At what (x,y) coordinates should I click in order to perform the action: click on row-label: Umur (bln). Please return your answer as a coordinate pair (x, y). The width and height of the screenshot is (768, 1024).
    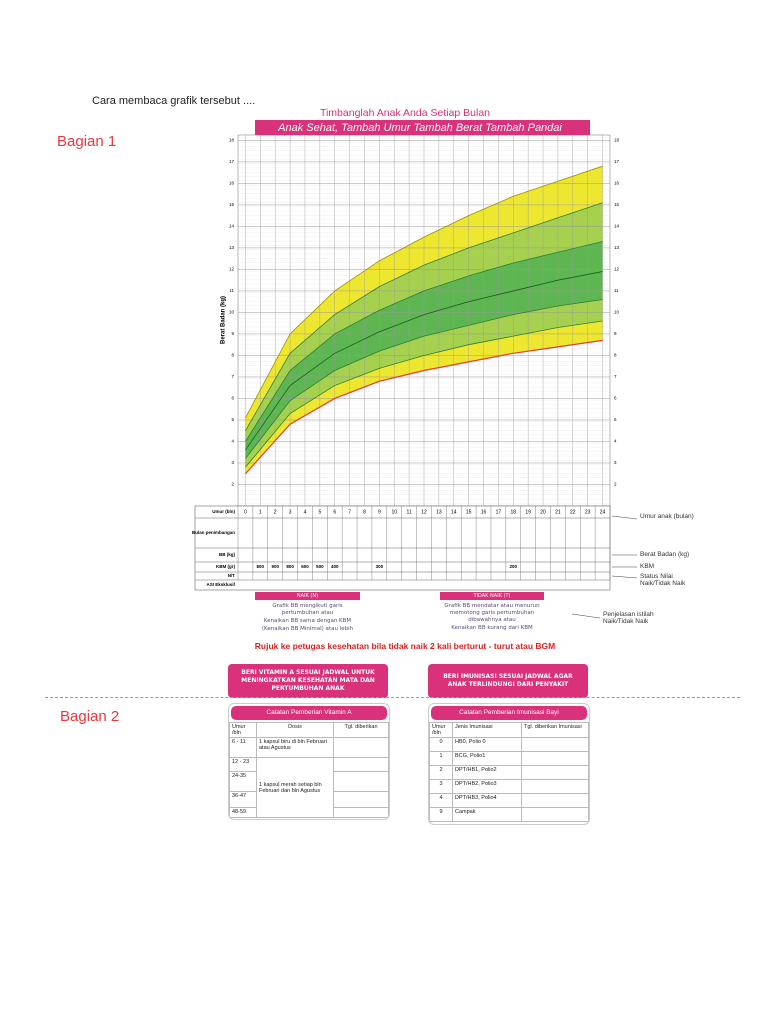
    Looking at the image, I should click on (223, 511).